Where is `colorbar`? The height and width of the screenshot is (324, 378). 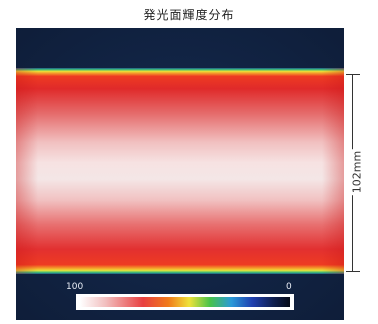 colorbar is located at coordinates (185, 302).